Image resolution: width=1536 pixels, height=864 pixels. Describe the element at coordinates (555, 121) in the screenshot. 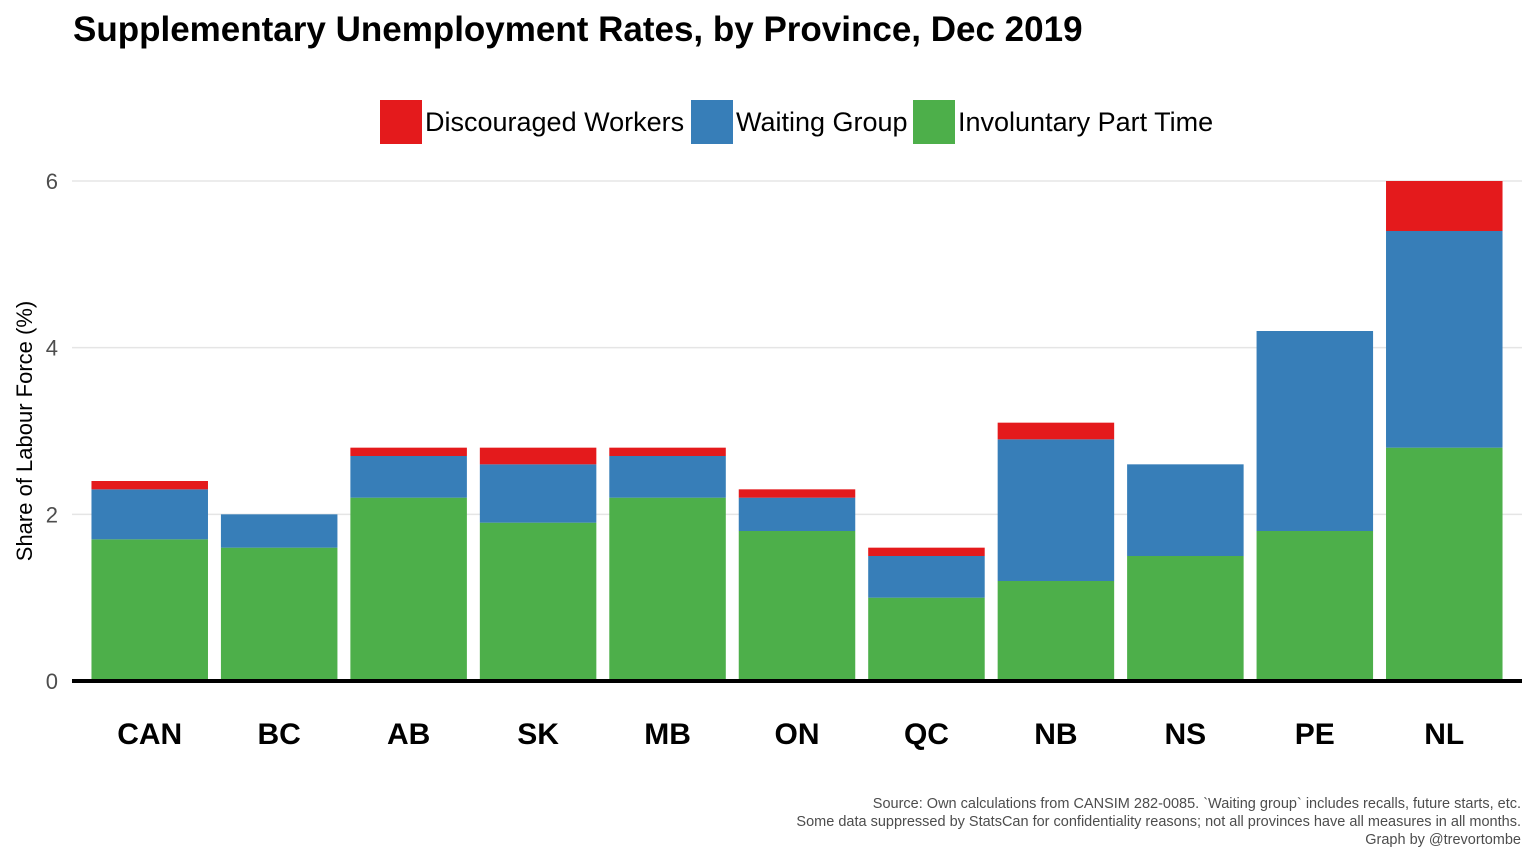

I see `legend-label: Discouraged Workers` at that location.